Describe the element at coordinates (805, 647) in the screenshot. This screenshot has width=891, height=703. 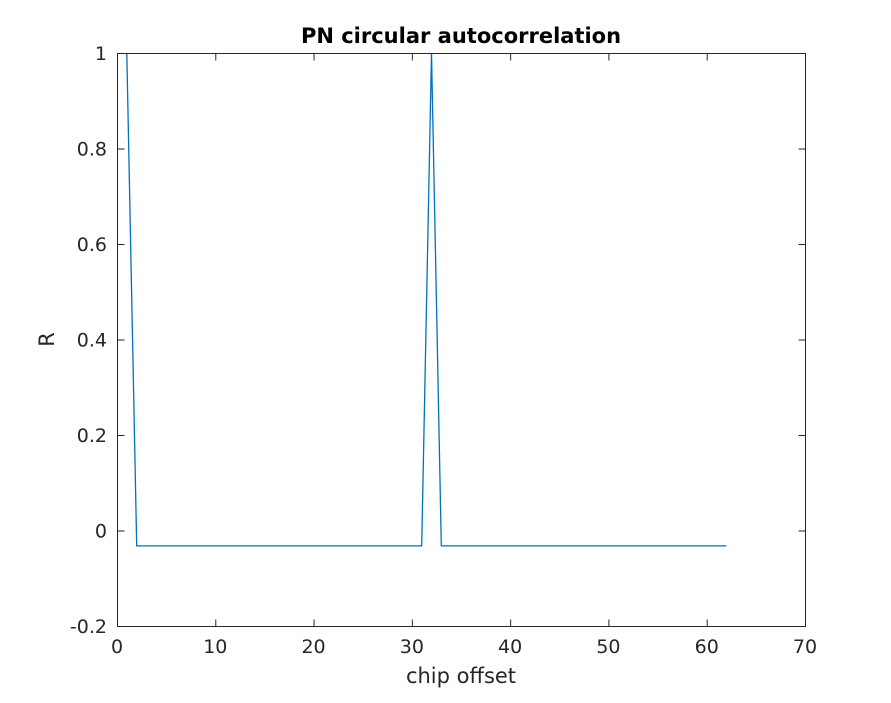
I see `x-tick-label: 70` at that location.